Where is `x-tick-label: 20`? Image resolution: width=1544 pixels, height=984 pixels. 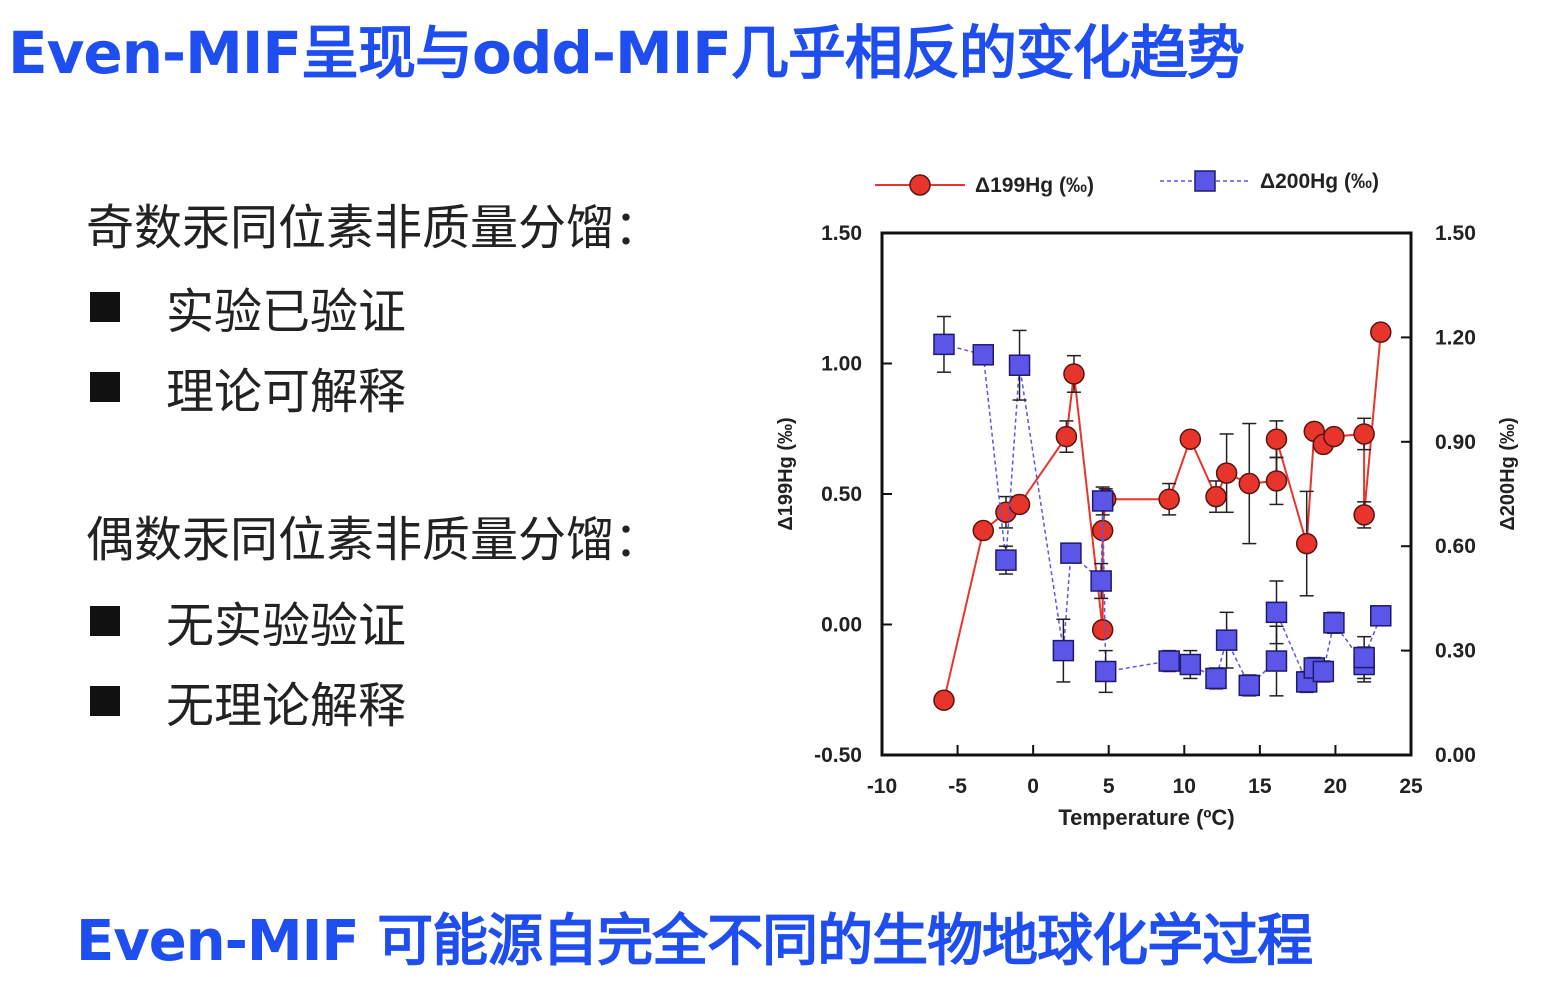
x-tick-label: 20 is located at coordinates (1335, 786).